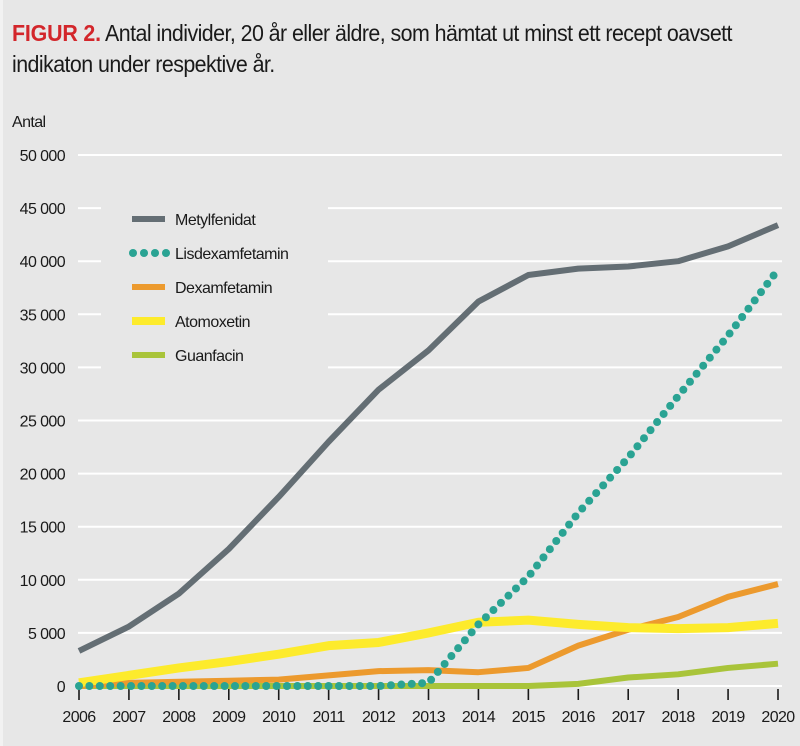 This screenshot has height=746, width=800. I want to click on legend-label: Atomoxetin, so click(212, 322).